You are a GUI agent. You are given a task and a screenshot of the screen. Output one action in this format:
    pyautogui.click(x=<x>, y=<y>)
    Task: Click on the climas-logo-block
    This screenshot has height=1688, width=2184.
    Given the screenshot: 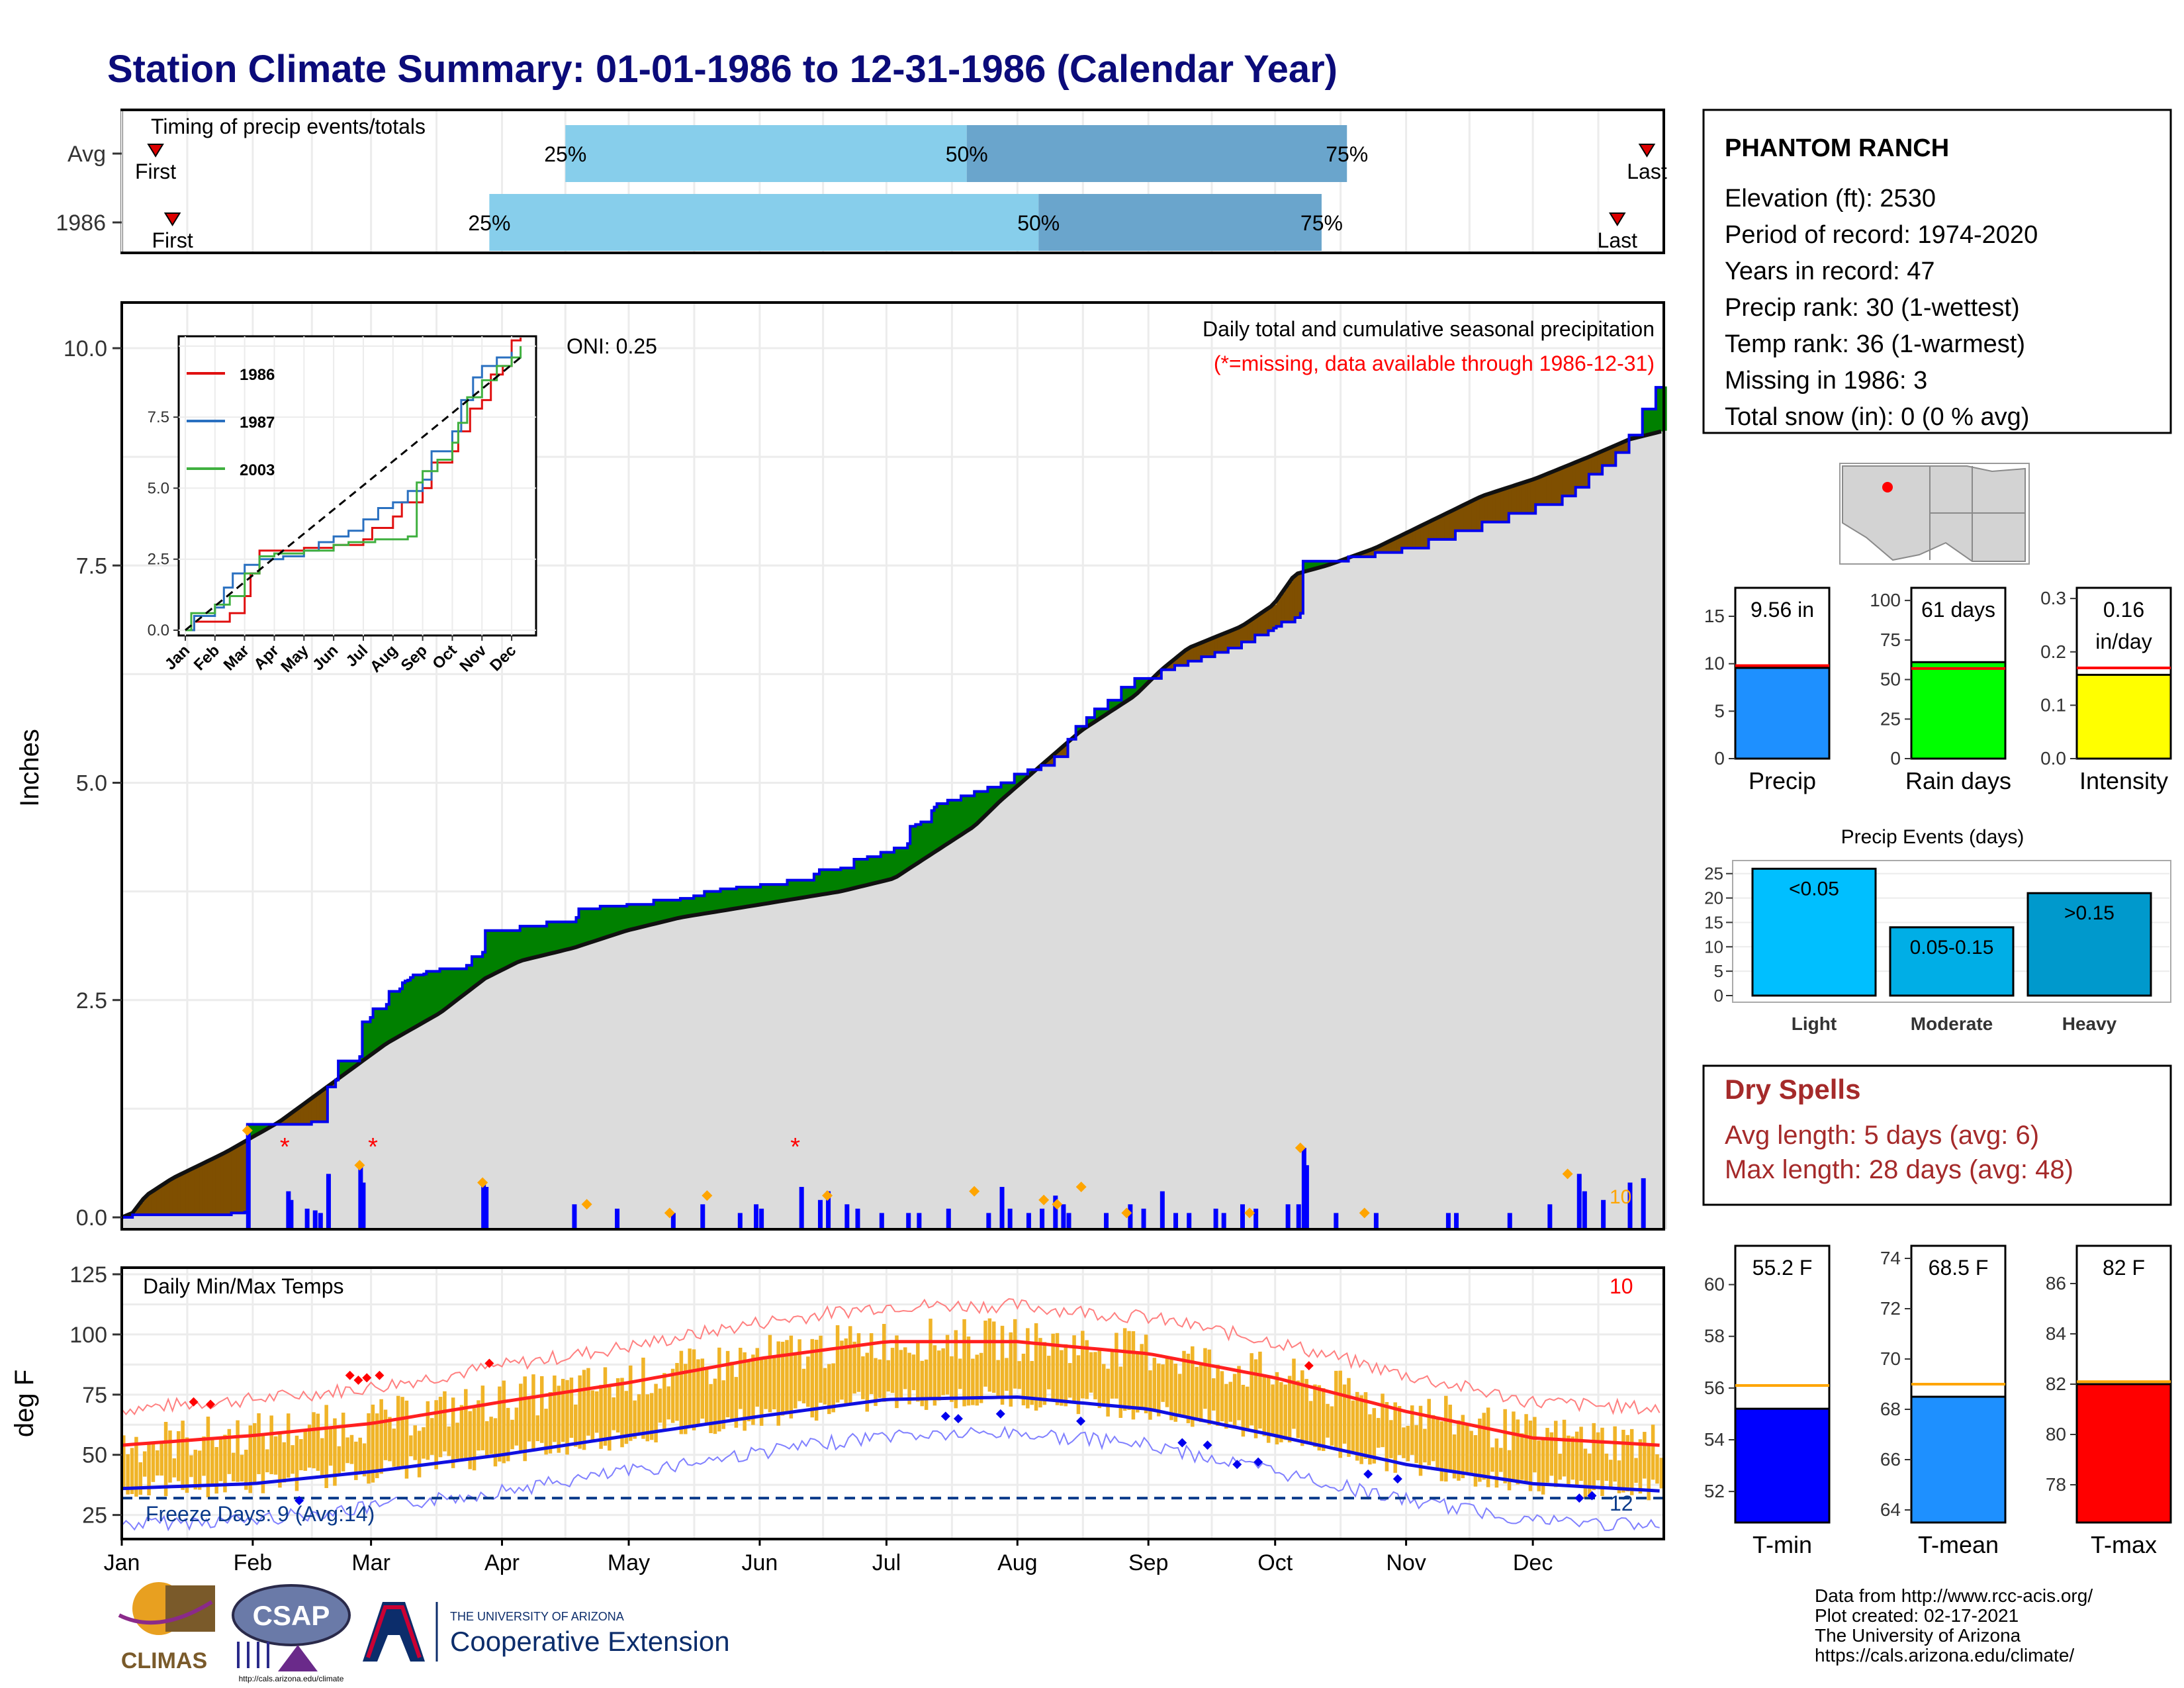 What is the action you would take?
    pyautogui.click(x=190, y=1608)
    